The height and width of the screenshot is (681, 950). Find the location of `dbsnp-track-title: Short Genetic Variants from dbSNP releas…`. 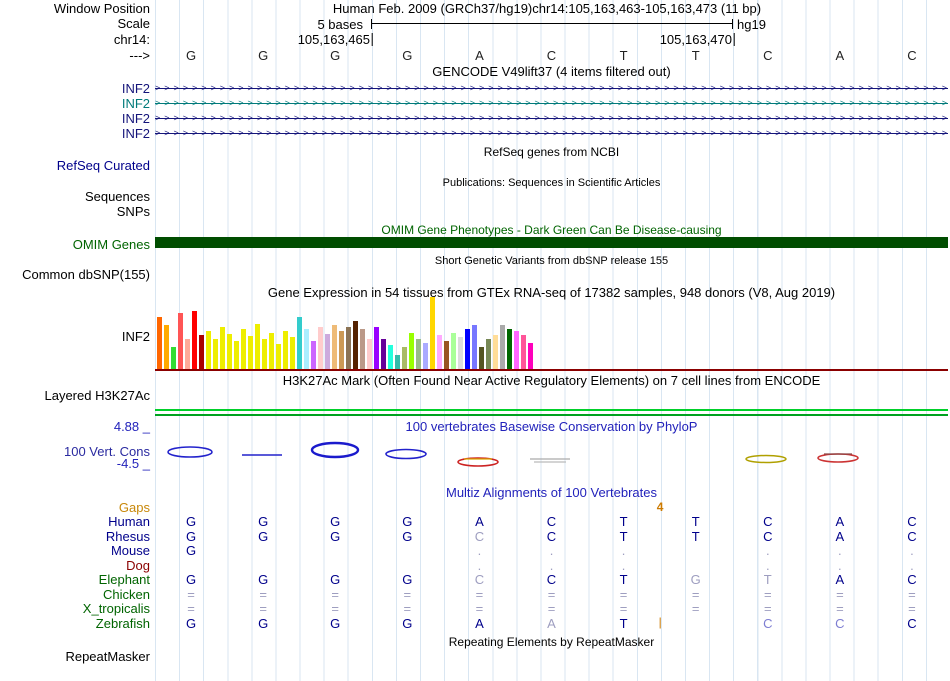

dbsnp-track-title: Short Genetic Variants from dbSNP releas… is located at coordinates (551, 261).